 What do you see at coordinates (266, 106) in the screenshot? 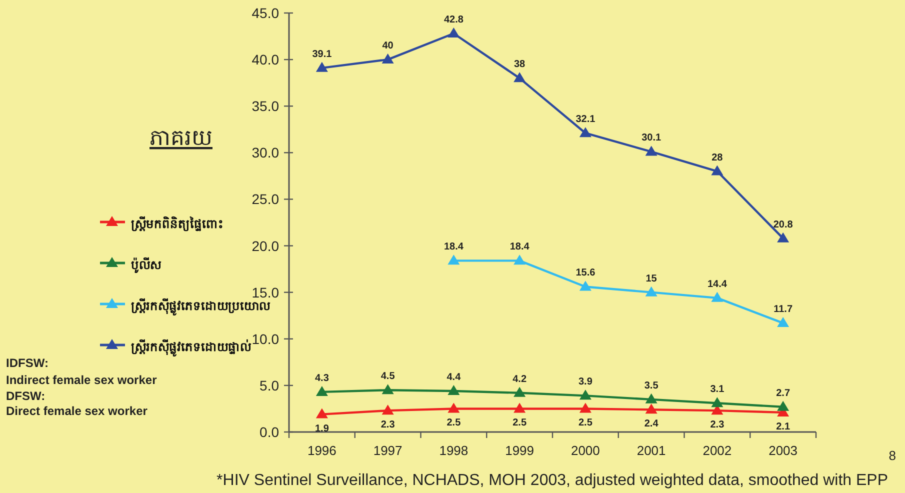
I see `y-tick-label: 35.0` at bounding box center [266, 106].